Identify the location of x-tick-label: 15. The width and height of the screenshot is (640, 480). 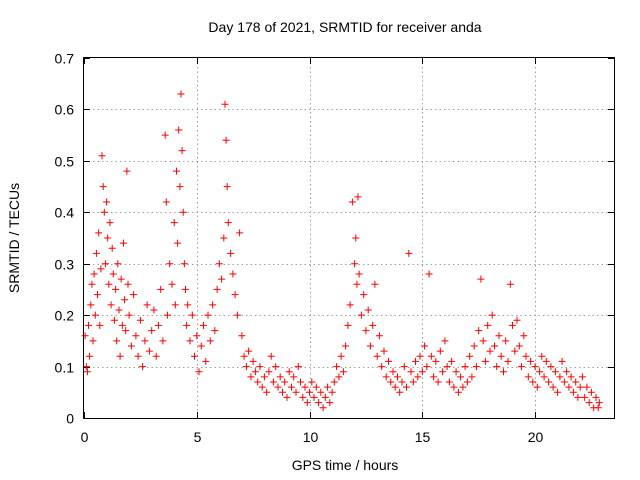
(423, 437).